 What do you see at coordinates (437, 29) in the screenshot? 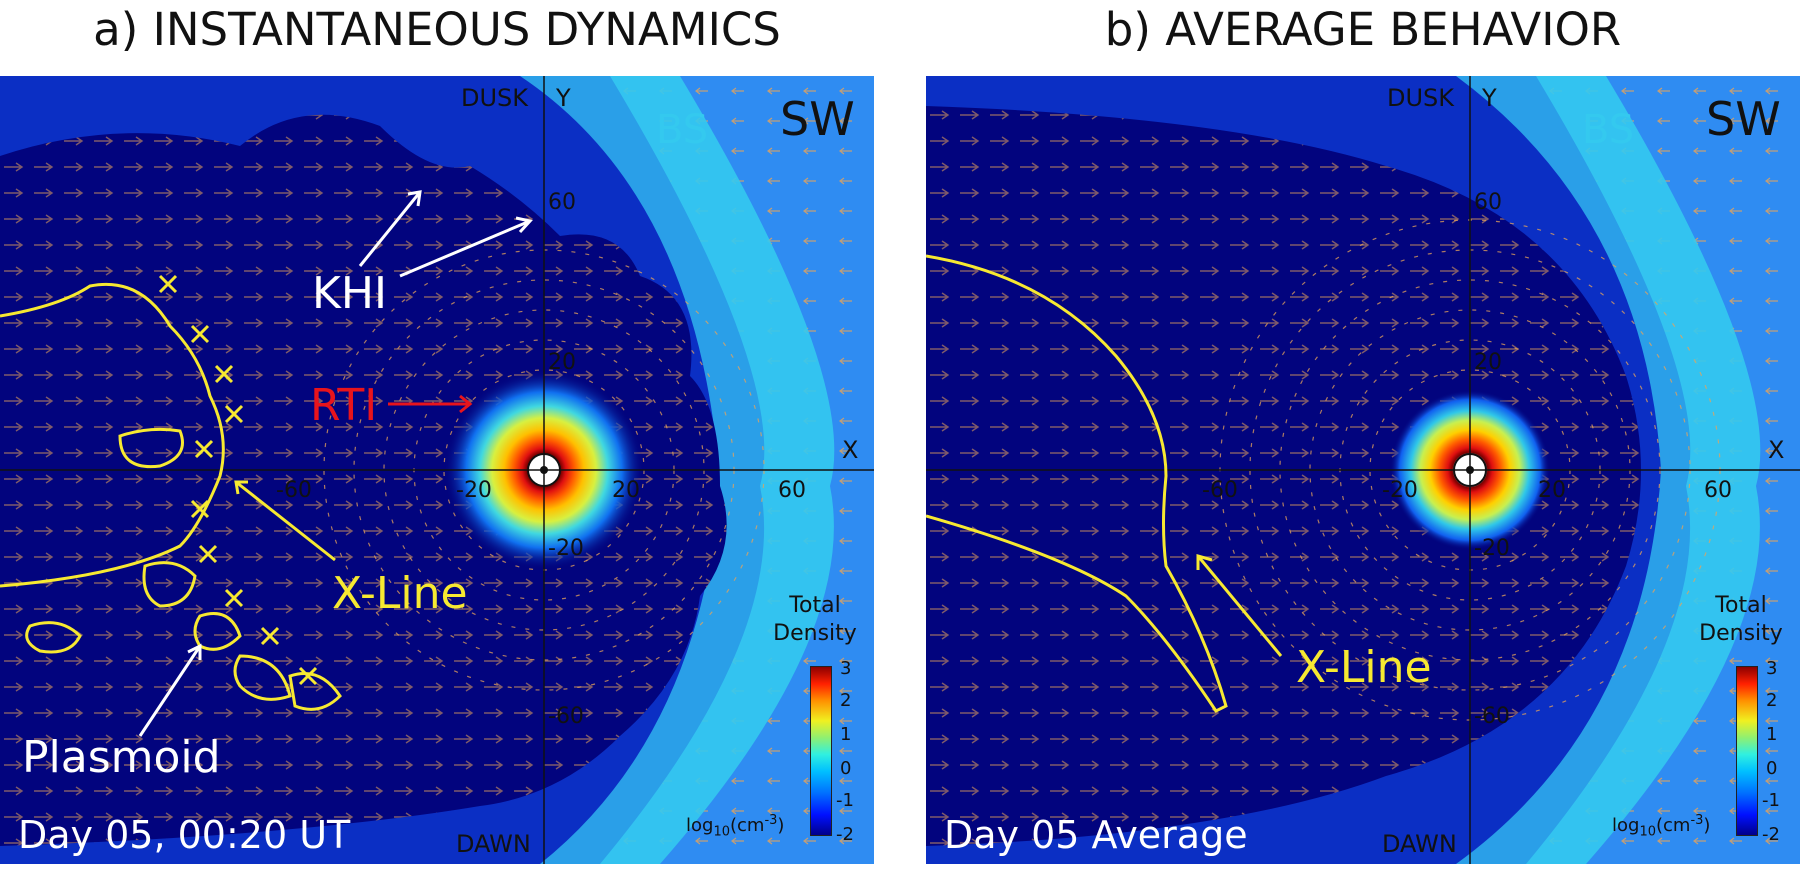
I see `panel-a-title: a) INSTANTANEOUS DYNAMICS` at bounding box center [437, 29].